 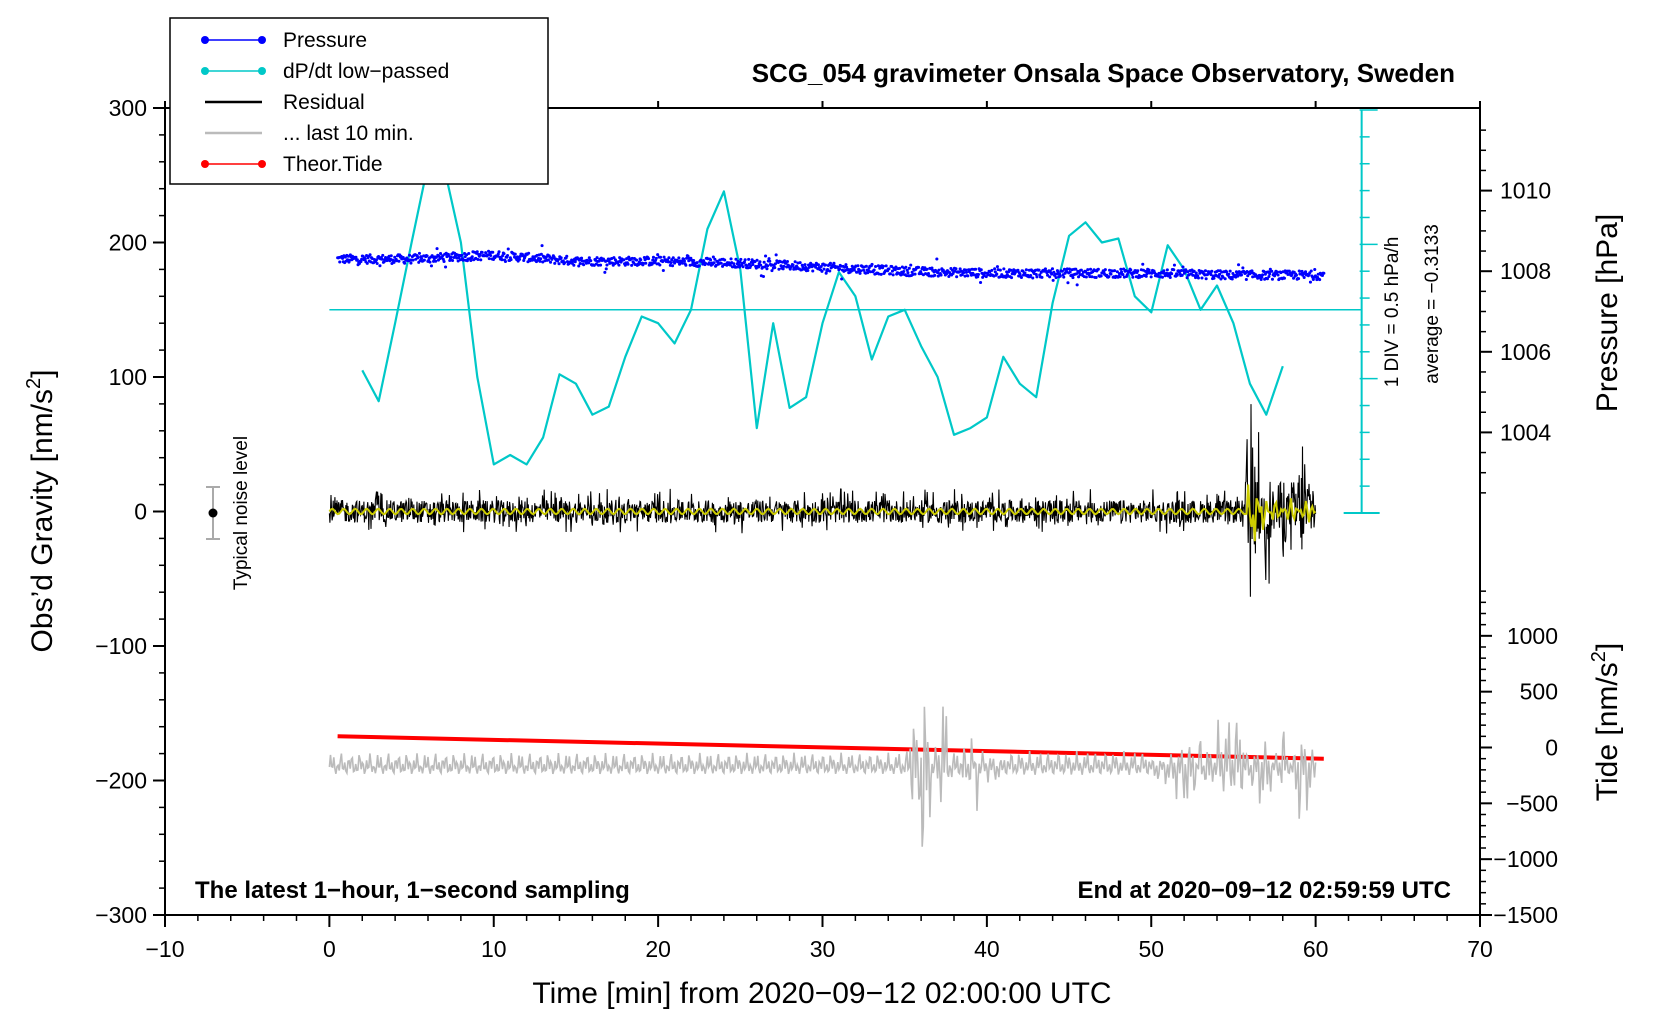 I want to click on legend-item: Pressure, so click(x=284, y=40).